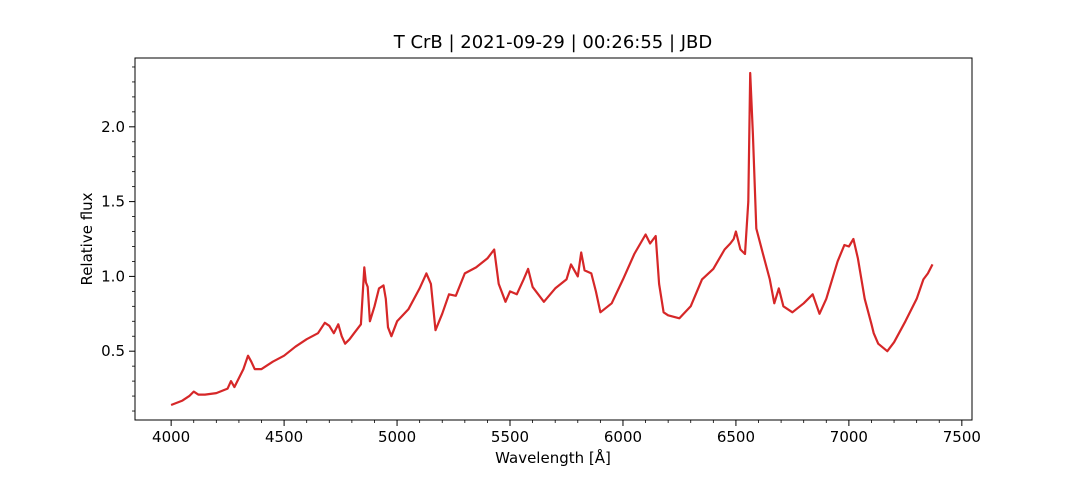  Describe the element at coordinates (510, 437) in the screenshot. I see `x-tick-label-5500: 5500` at that location.